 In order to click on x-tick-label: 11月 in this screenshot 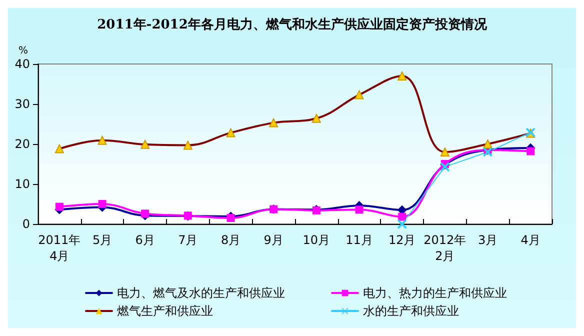, I will do `click(359, 240)`.